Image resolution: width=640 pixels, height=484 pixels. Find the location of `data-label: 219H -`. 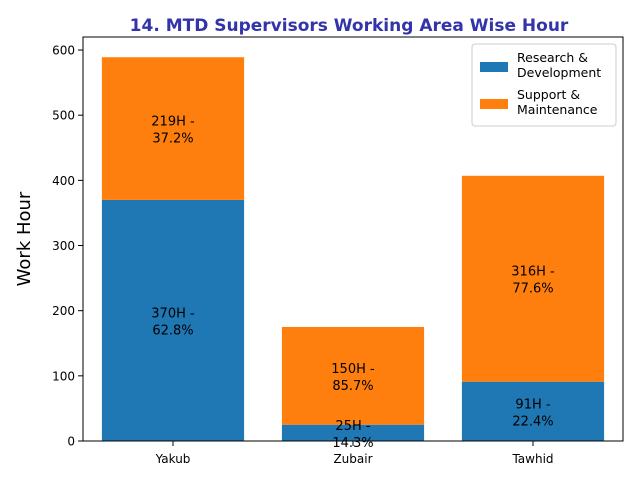

data-label: 219H - is located at coordinates (173, 122).